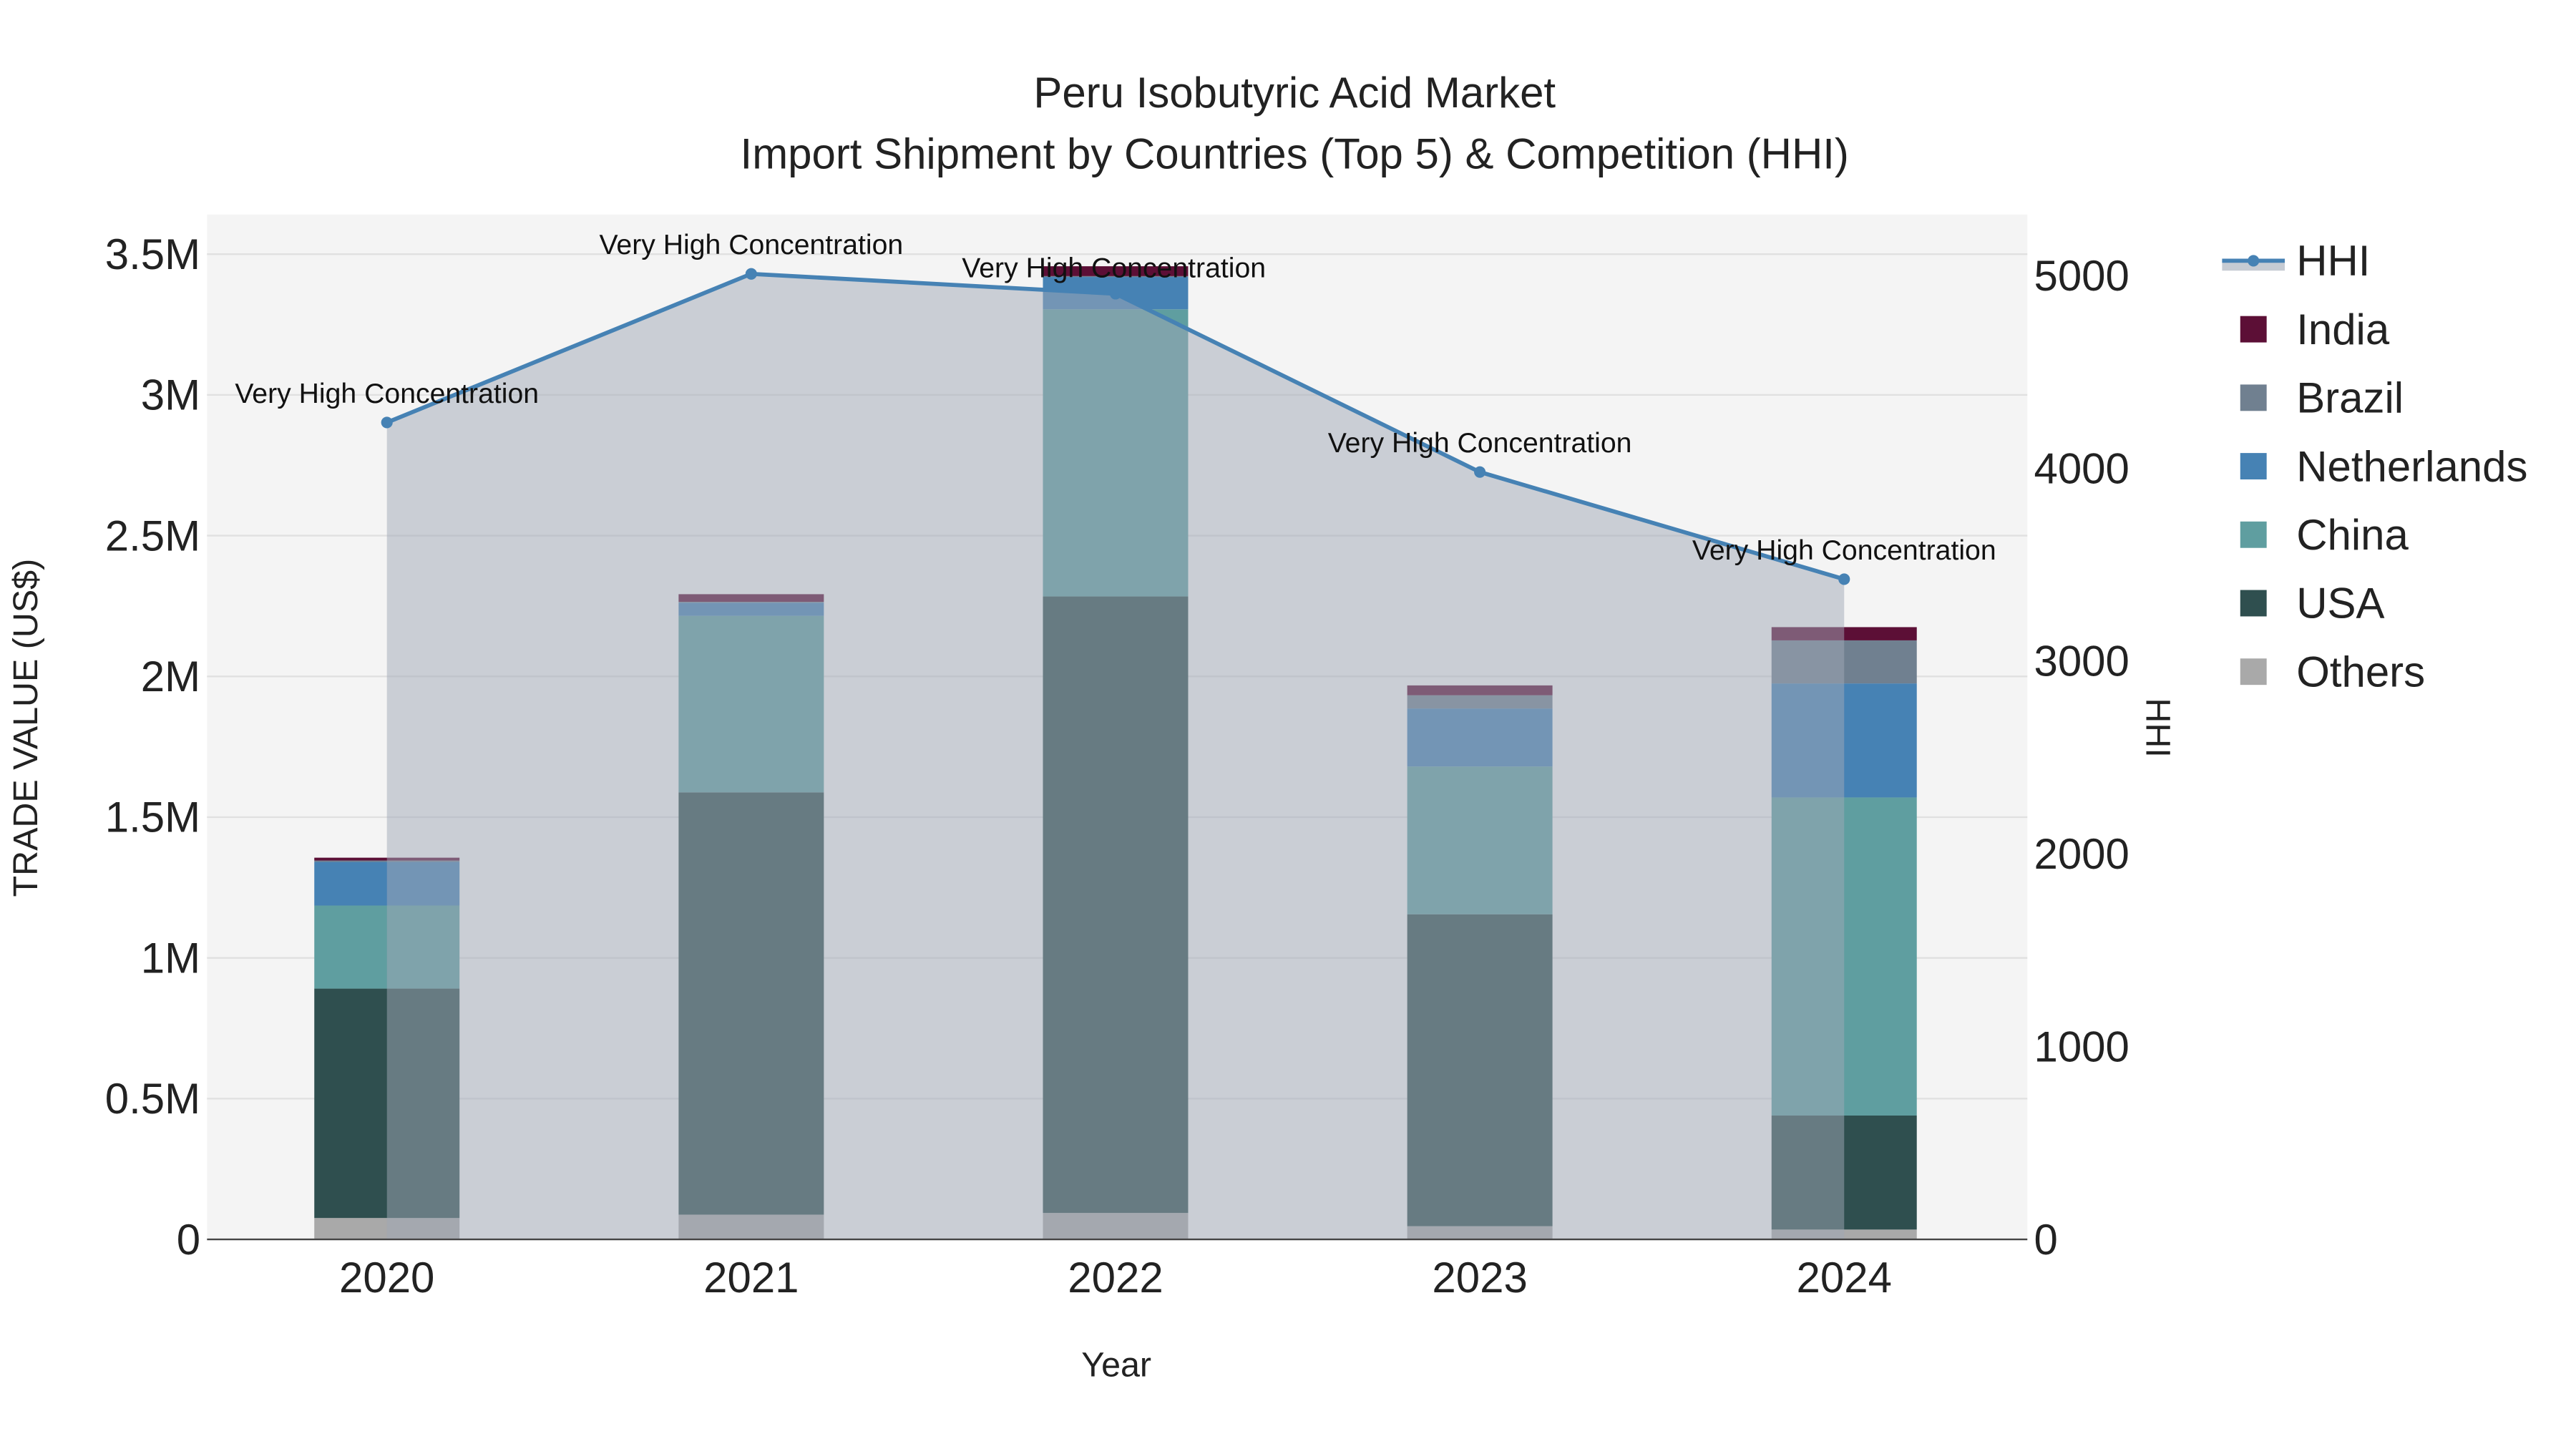 This screenshot has height=1449, width=2576. What do you see at coordinates (2350, 398) in the screenshot?
I see `legend-label: Brazil` at bounding box center [2350, 398].